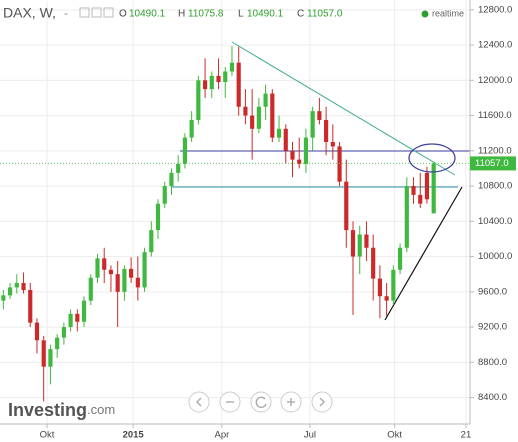 Image resolution: width=518 pixels, height=442 pixels. What do you see at coordinates (101, 409) in the screenshot?
I see `logo-suffix: .com` at bounding box center [101, 409].